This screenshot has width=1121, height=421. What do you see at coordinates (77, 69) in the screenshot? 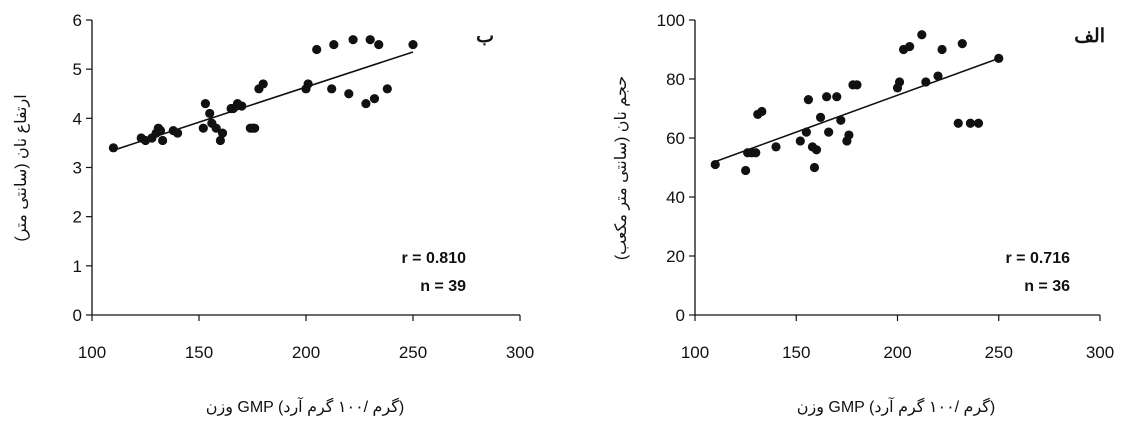
I see `y-tick-label: 5` at bounding box center [77, 69].